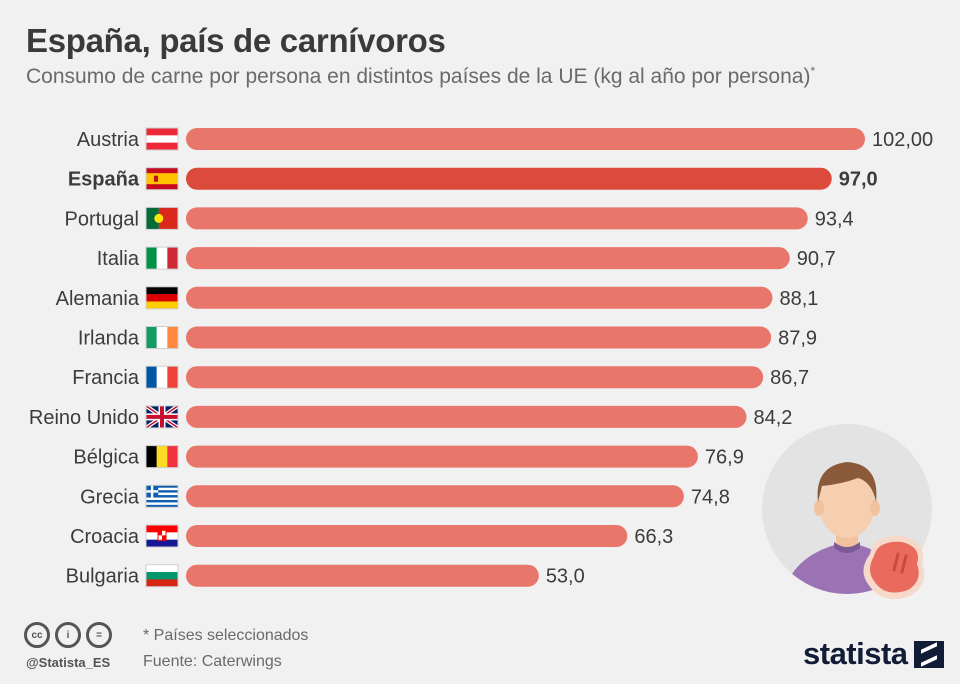  What do you see at coordinates (362, 575) in the screenshot?
I see `bar-bulgaria` at bounding box center [362, 575].